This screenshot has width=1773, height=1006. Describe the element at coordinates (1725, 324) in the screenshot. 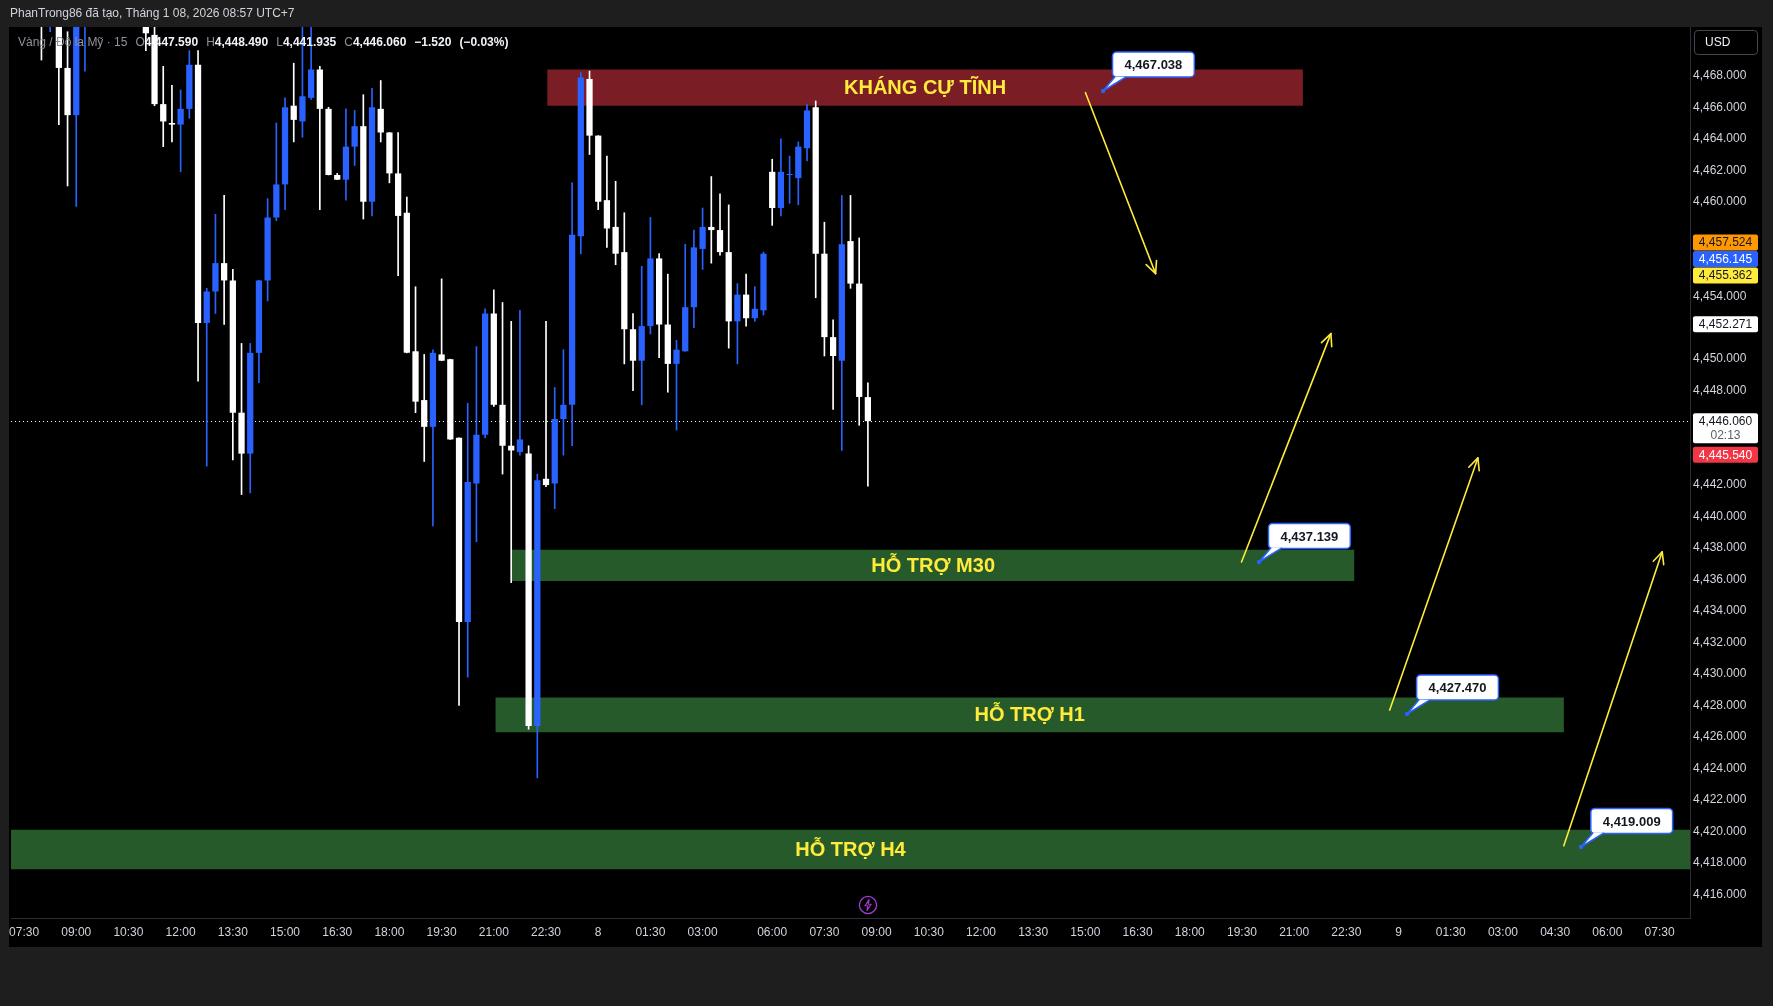

I see `text: 4,452.271` at that location.